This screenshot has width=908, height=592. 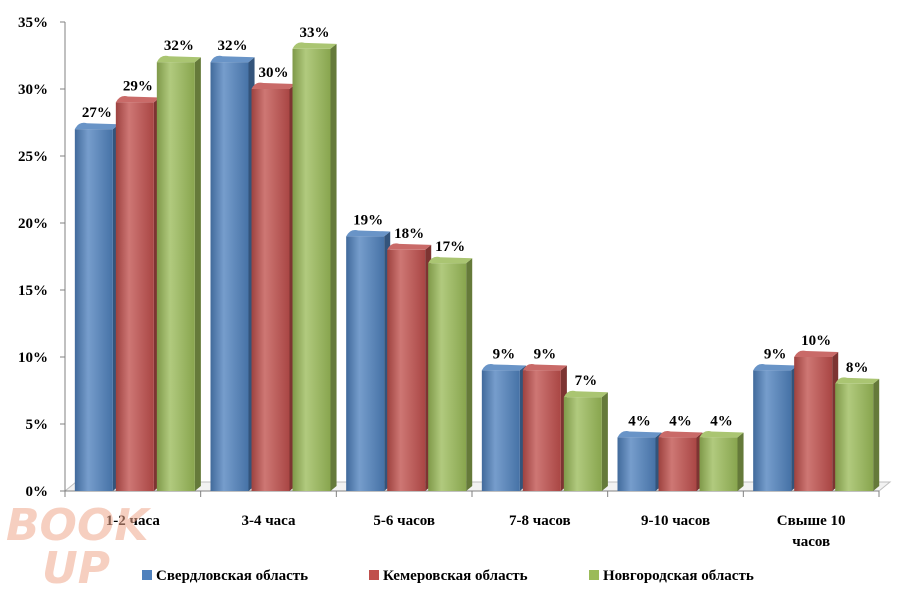 What do you see at coordinates (315, 33) in the screenshot?
I see `data-label: 33%` at bounding box center [315, 33].